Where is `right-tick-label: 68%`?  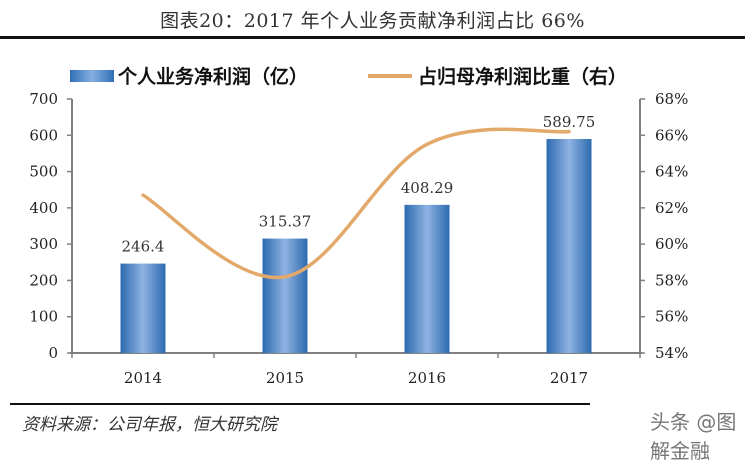 right-tick-label: 68% is located at coordinates (671, 99).